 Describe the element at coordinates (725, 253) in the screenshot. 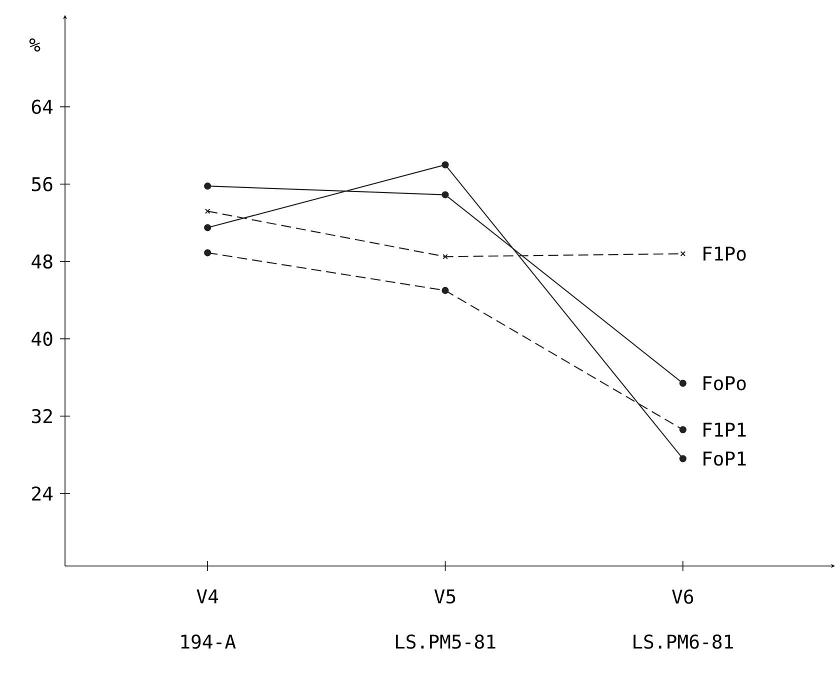

I see `series-label: F1Po` at that location.